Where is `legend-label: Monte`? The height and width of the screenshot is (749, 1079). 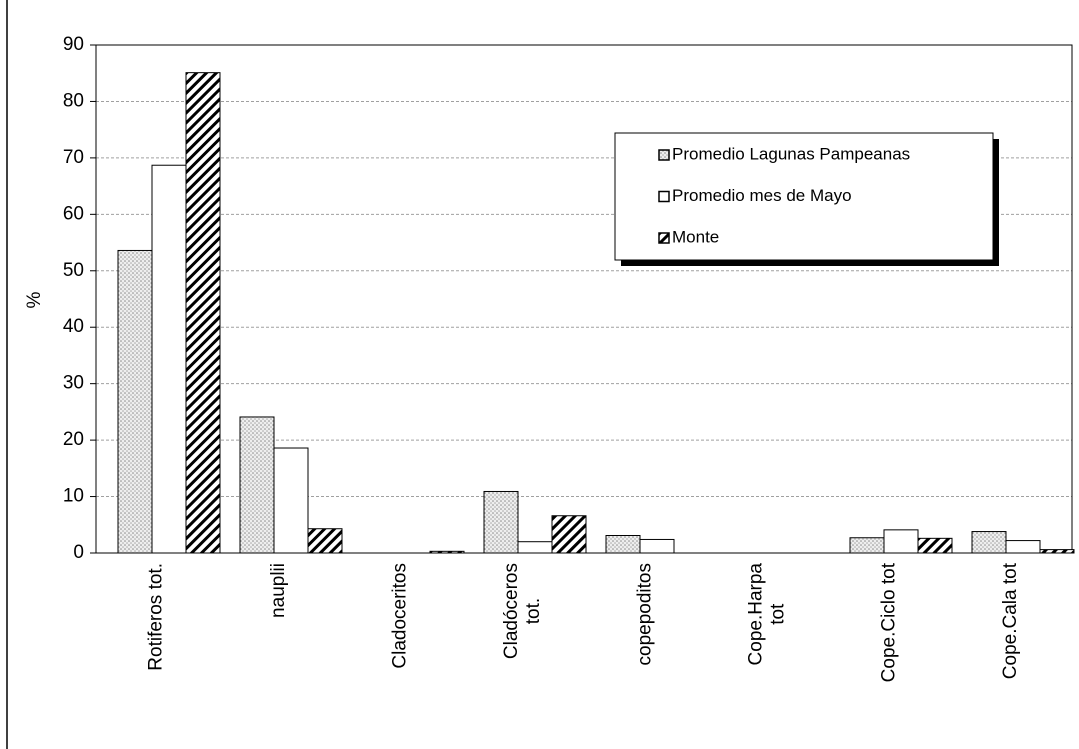
legend-label: Monte is located at coordinates (695, 236).